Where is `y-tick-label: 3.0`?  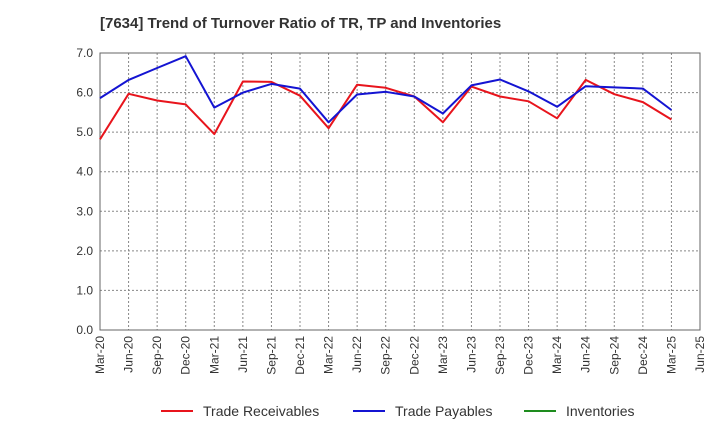
y-tick-label: 3.0 is located at coordinates (84, 211).